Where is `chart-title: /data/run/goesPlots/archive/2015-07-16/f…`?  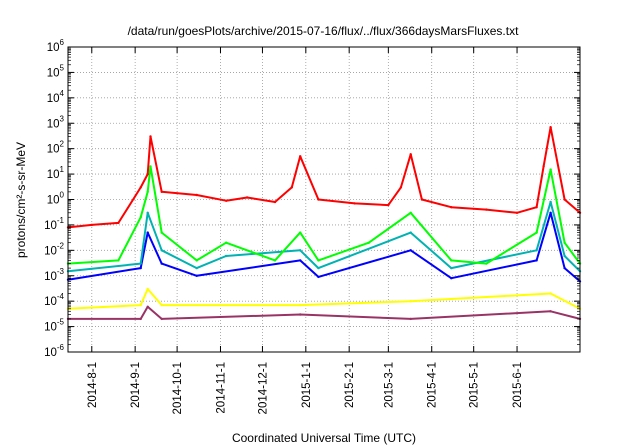 chart-title: /data/run/goesPlots/archive/2015-07-16/f… is located at coordinates (324, 31).